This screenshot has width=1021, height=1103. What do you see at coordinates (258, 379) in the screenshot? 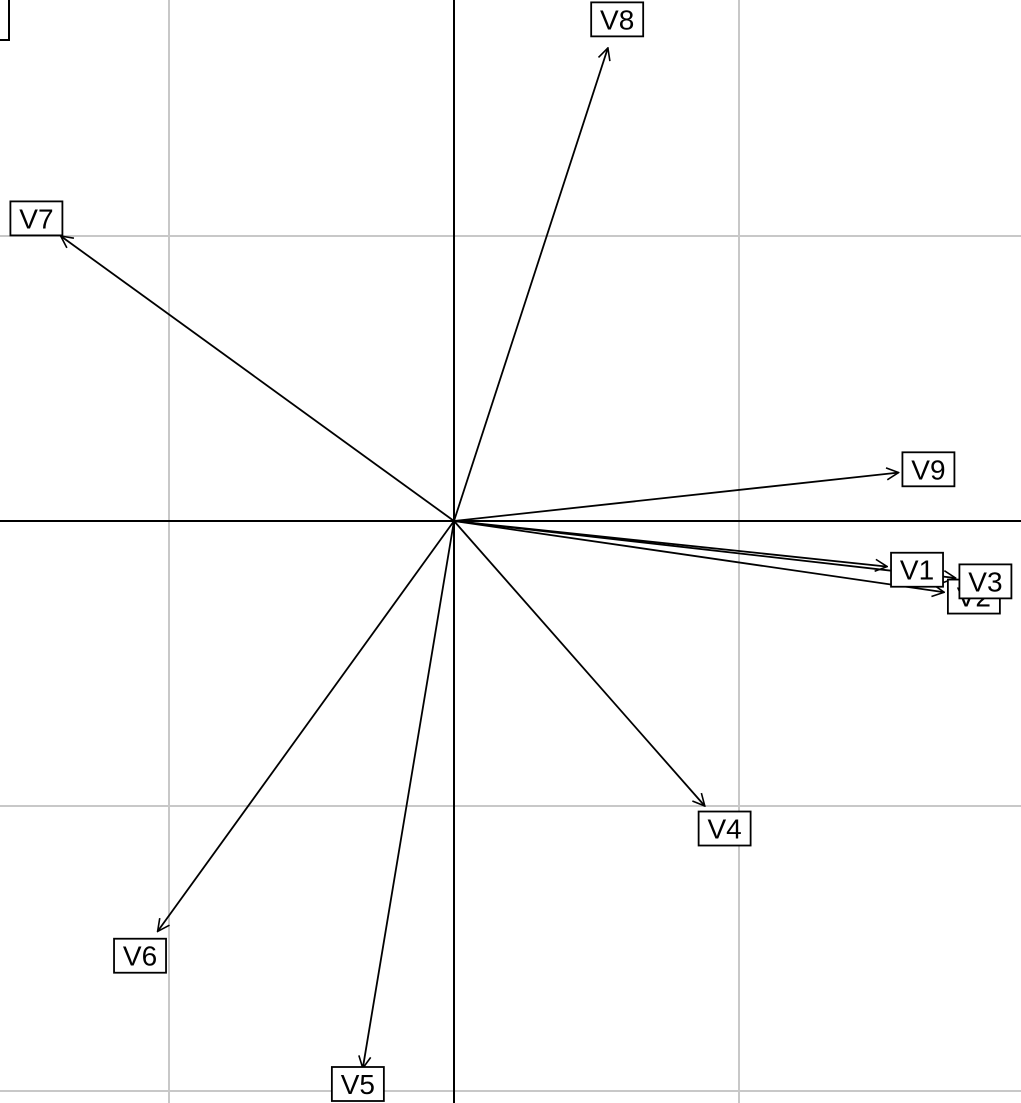
I see `arrow-v7` at bounding box center [258, 379].